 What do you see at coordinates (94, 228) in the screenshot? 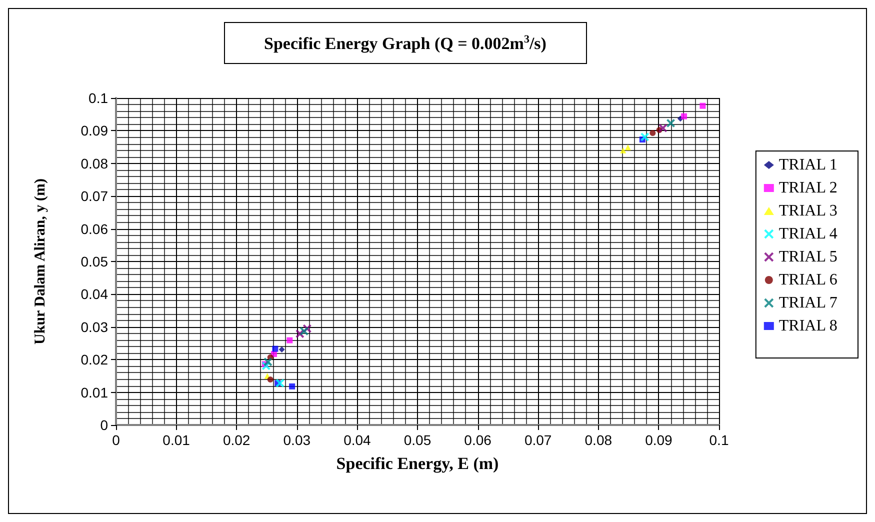
I see `y-tick-label: 0.06` at bounding box center [94, 228].